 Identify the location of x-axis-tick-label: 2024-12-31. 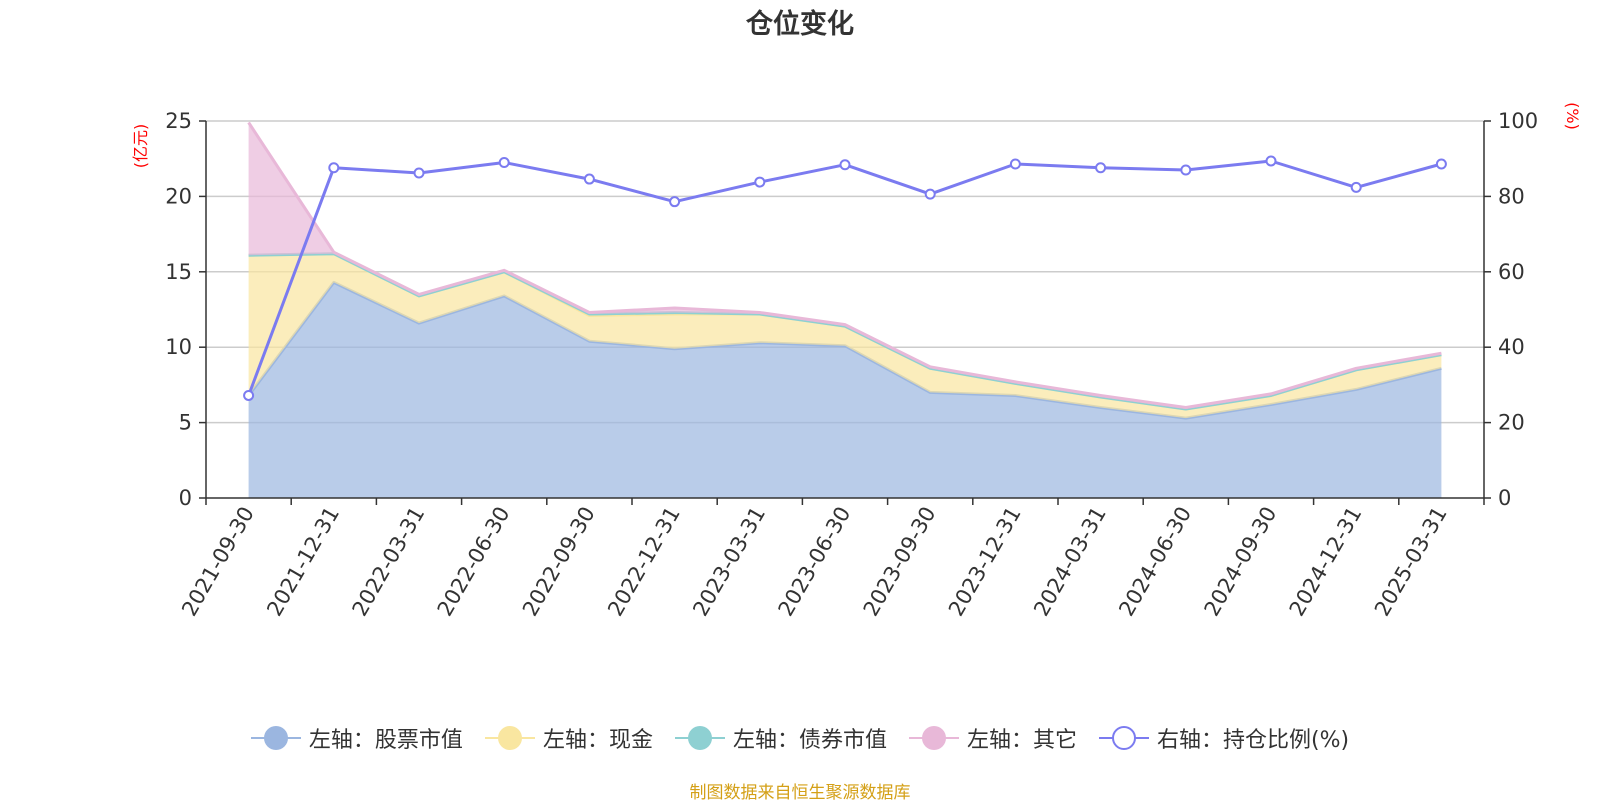
(1326, 562).